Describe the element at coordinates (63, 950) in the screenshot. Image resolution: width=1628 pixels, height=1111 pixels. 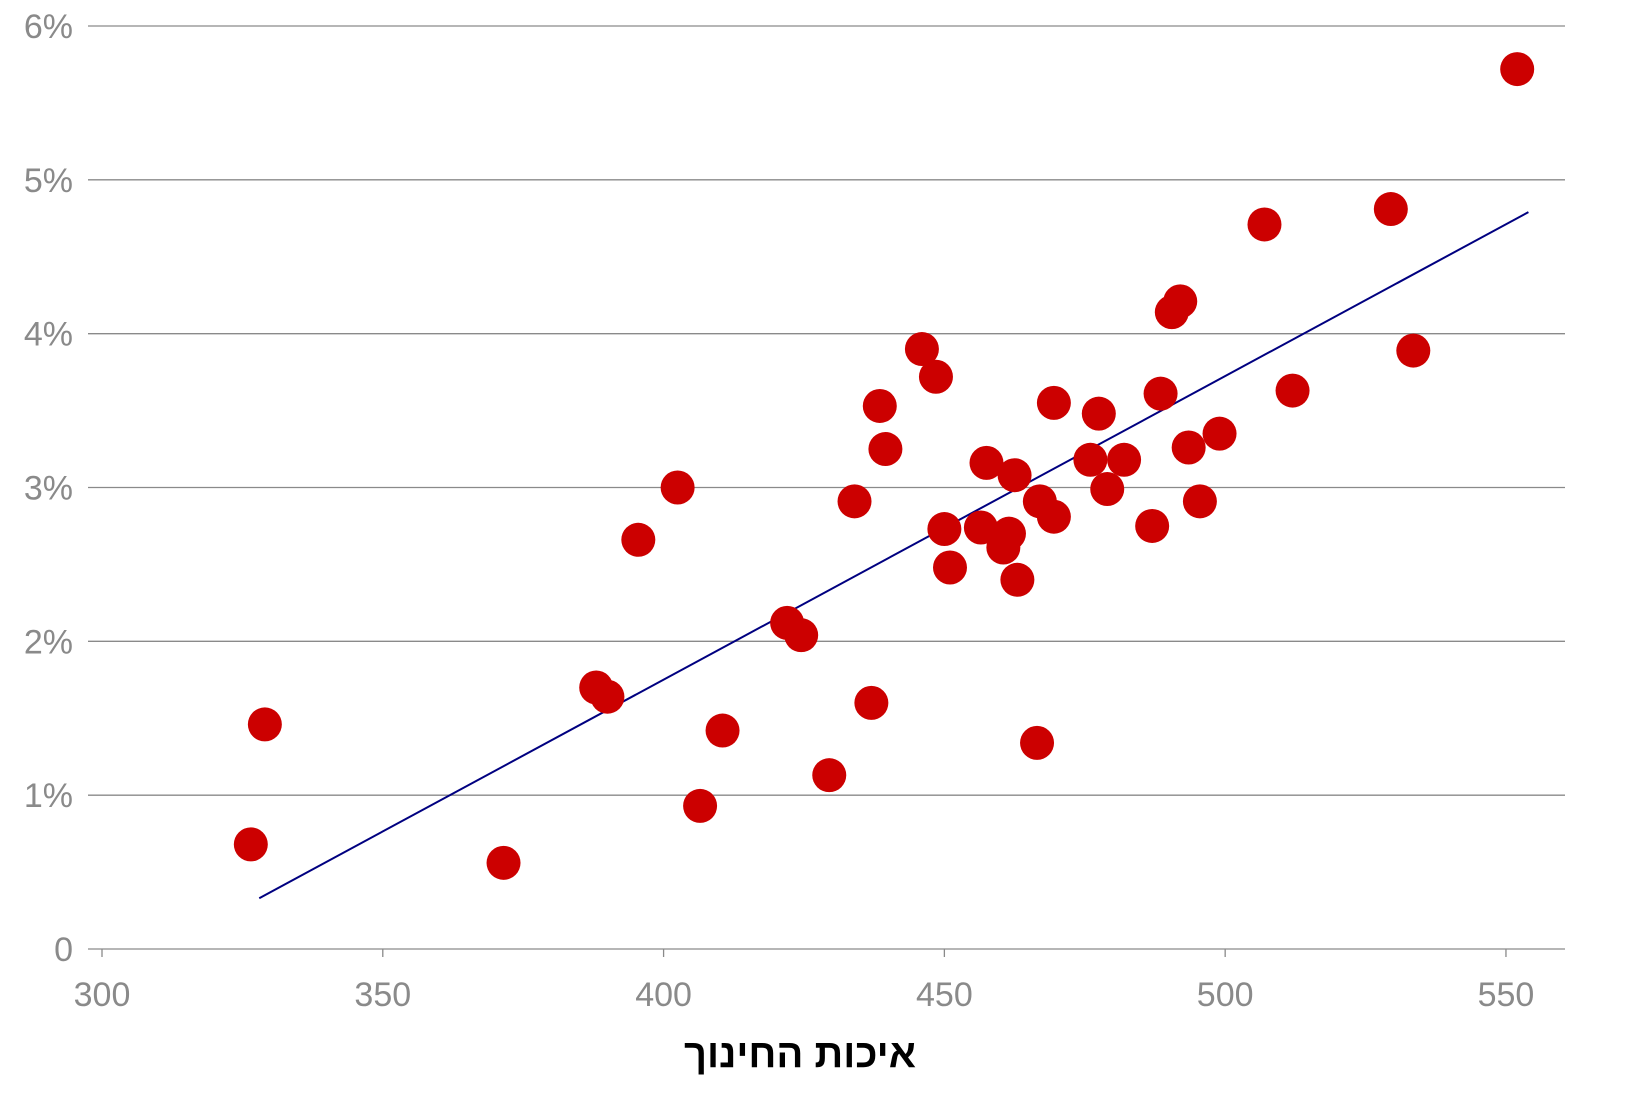
I see `y-tick-label-0: 0` at that location.